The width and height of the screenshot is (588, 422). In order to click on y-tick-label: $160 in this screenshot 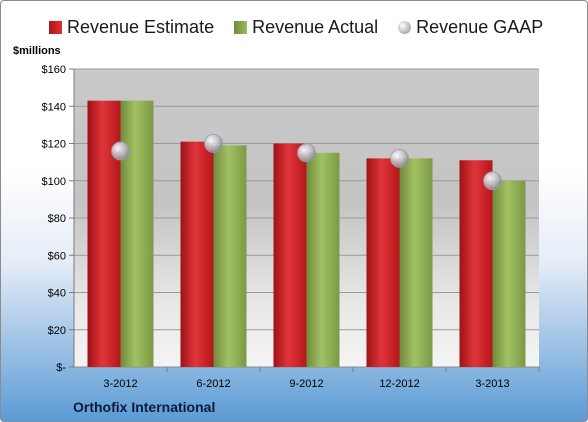, I will do `click(54, 70)`.